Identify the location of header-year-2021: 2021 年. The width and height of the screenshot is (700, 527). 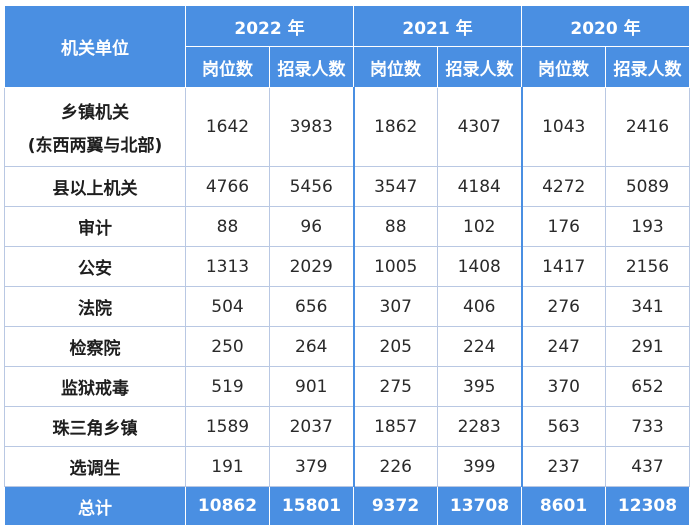
(437, 26).